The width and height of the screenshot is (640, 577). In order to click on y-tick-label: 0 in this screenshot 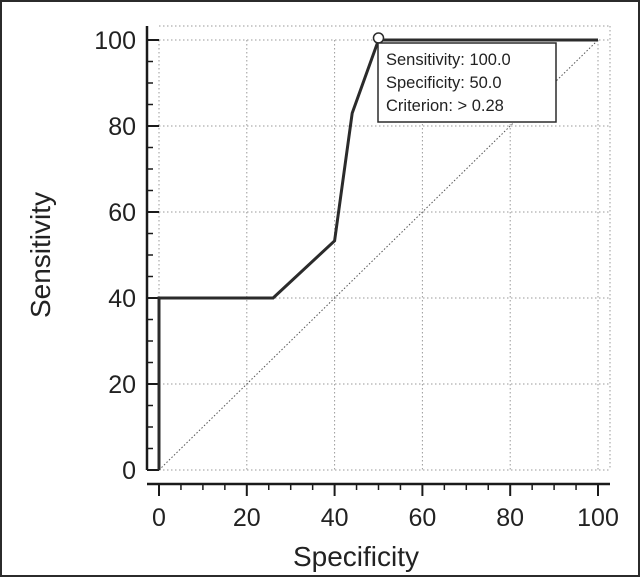, I will do `click(129, 471)`.